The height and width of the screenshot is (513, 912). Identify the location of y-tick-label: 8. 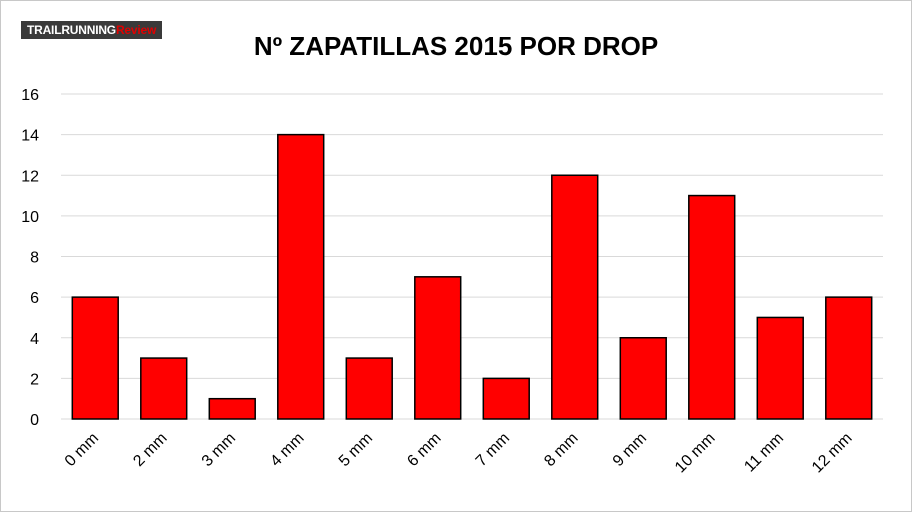
(34, 258).